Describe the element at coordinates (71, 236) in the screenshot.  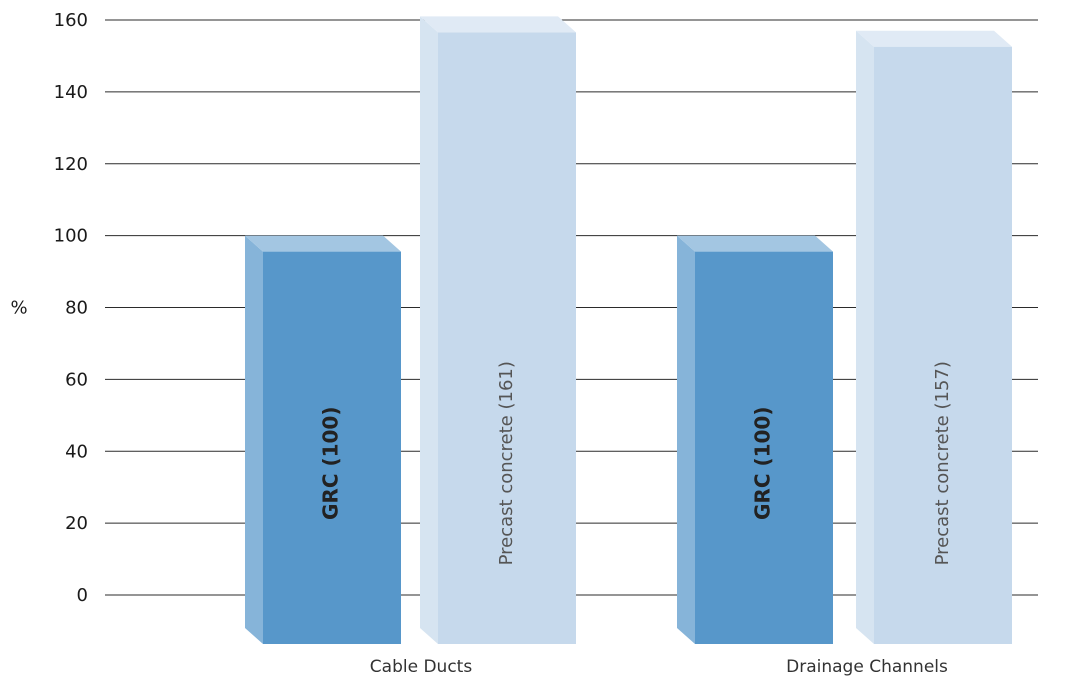
I see `y-tick-label: 100` at that location.